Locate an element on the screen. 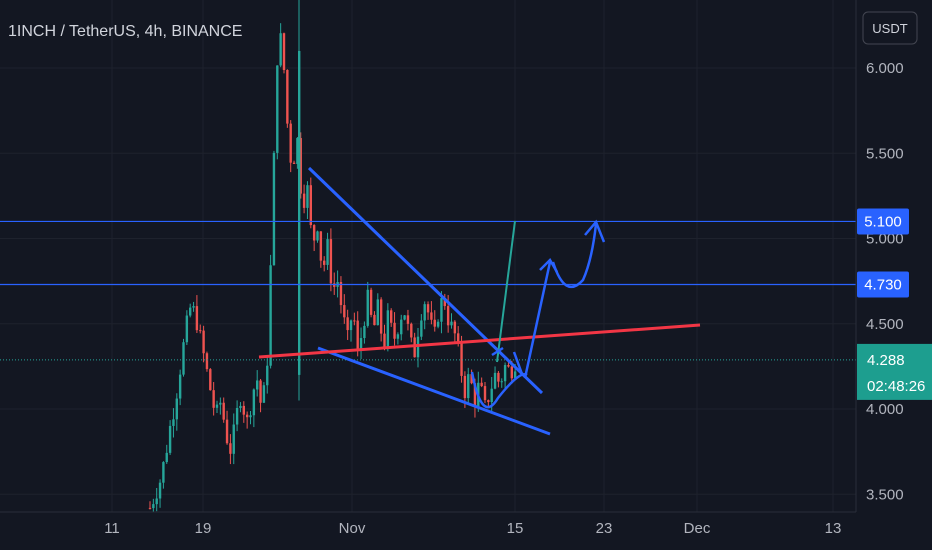 The width and height of the screenshot is (932, 550). time-axis-ticks: 11 19 Nov 15 23 Dec 13 is located at coordinates (472, 528).